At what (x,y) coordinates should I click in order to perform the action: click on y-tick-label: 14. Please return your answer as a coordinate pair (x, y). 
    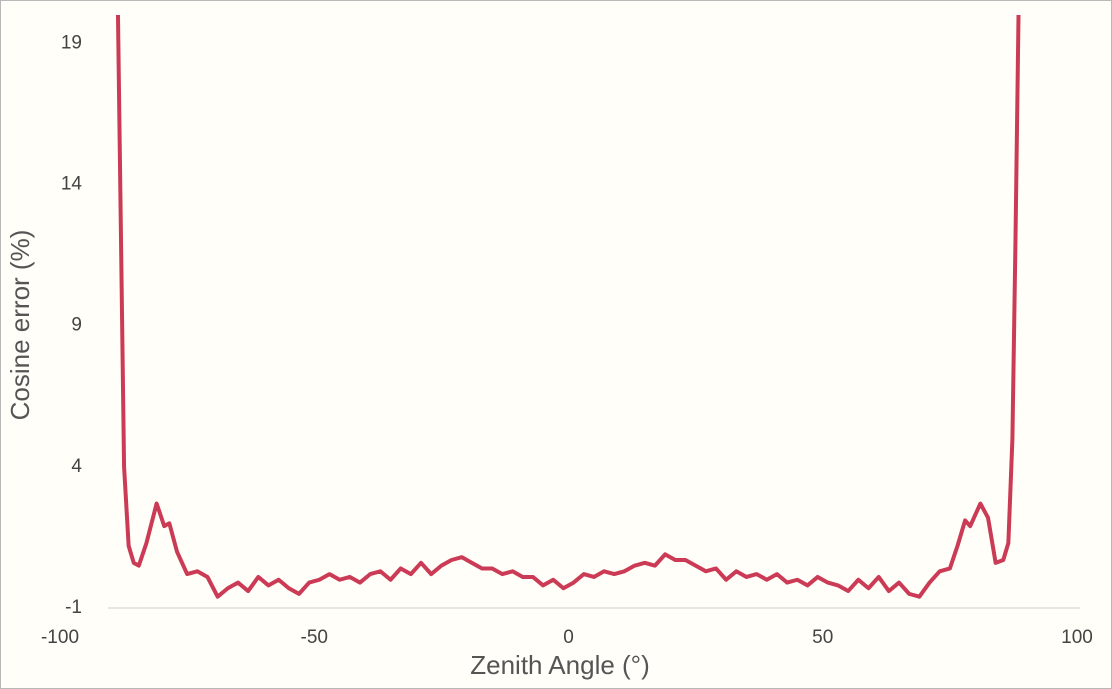
    Looking at the image, I should click on (72, 183).